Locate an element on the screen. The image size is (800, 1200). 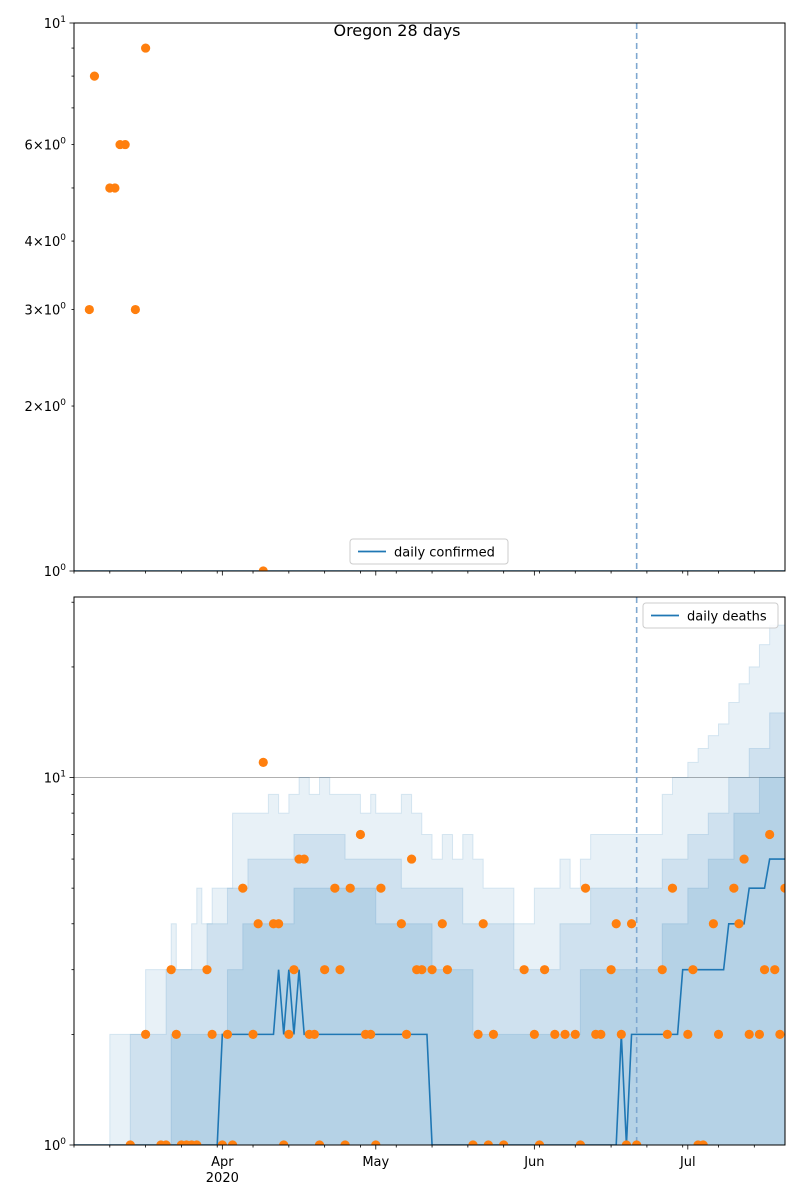
legend-label: daily confirmed is located at coordinates (444, 553).